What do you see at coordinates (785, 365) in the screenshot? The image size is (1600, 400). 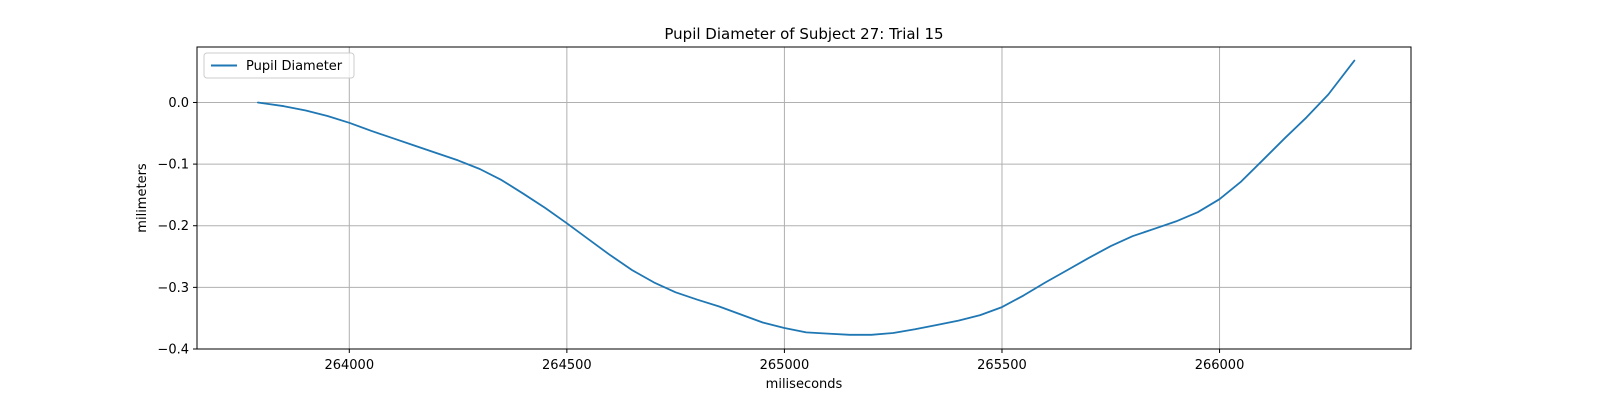 I see `x-tick-label: 265000` at bounding box center [785, 365].